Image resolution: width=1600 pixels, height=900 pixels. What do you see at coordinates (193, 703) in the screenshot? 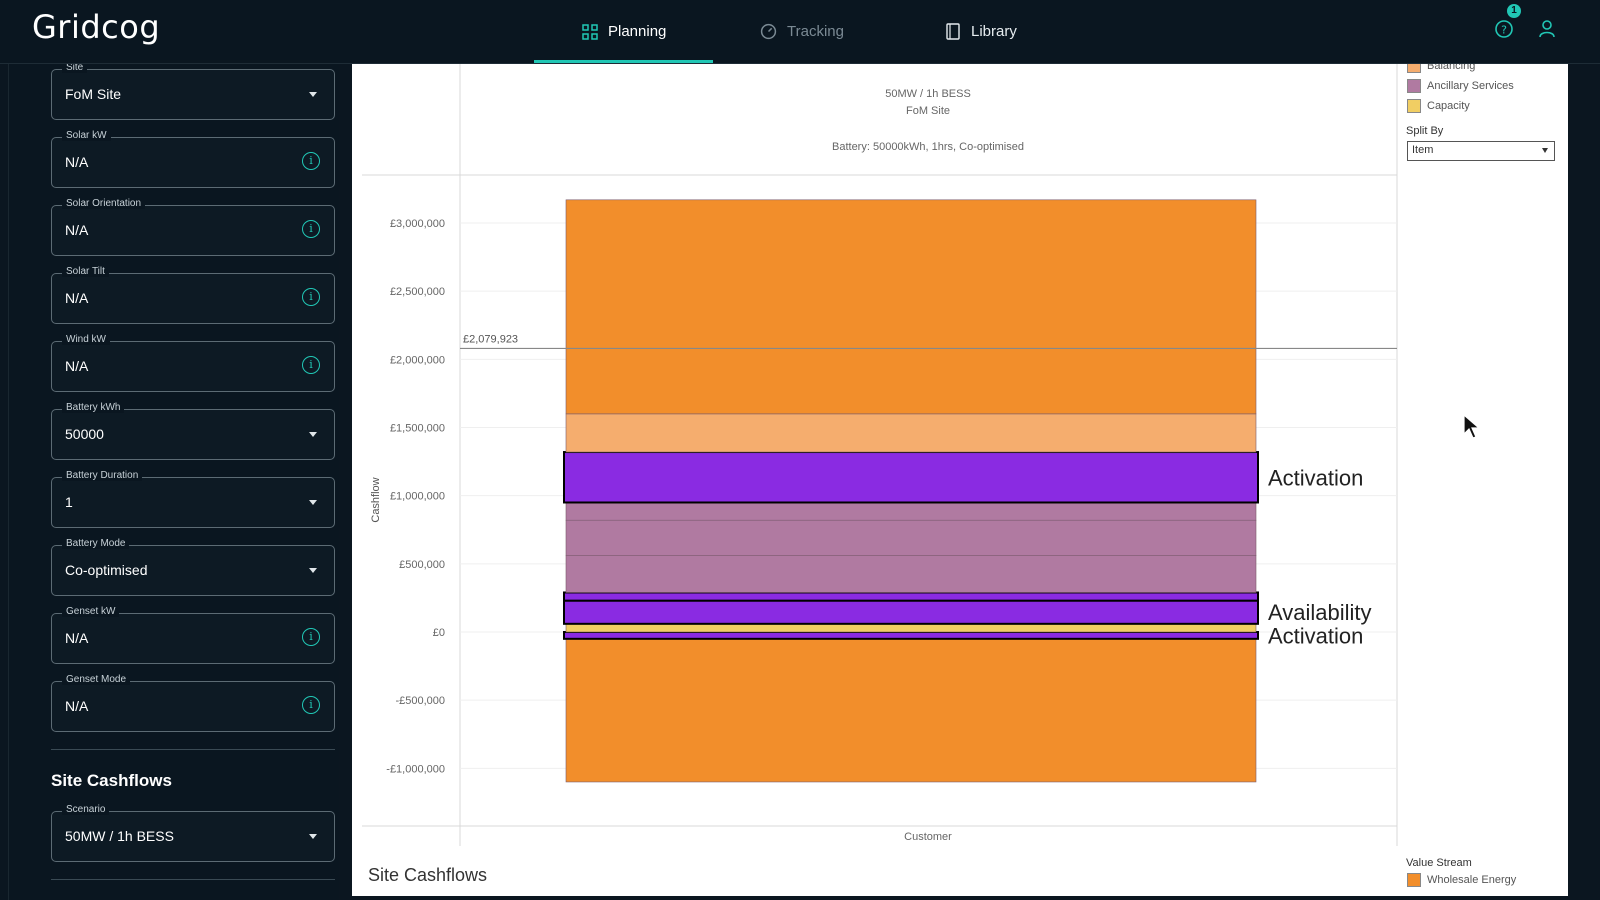
I see `genset-mode-field: Genset Mode N/A i` at bounding box center [193, 703].